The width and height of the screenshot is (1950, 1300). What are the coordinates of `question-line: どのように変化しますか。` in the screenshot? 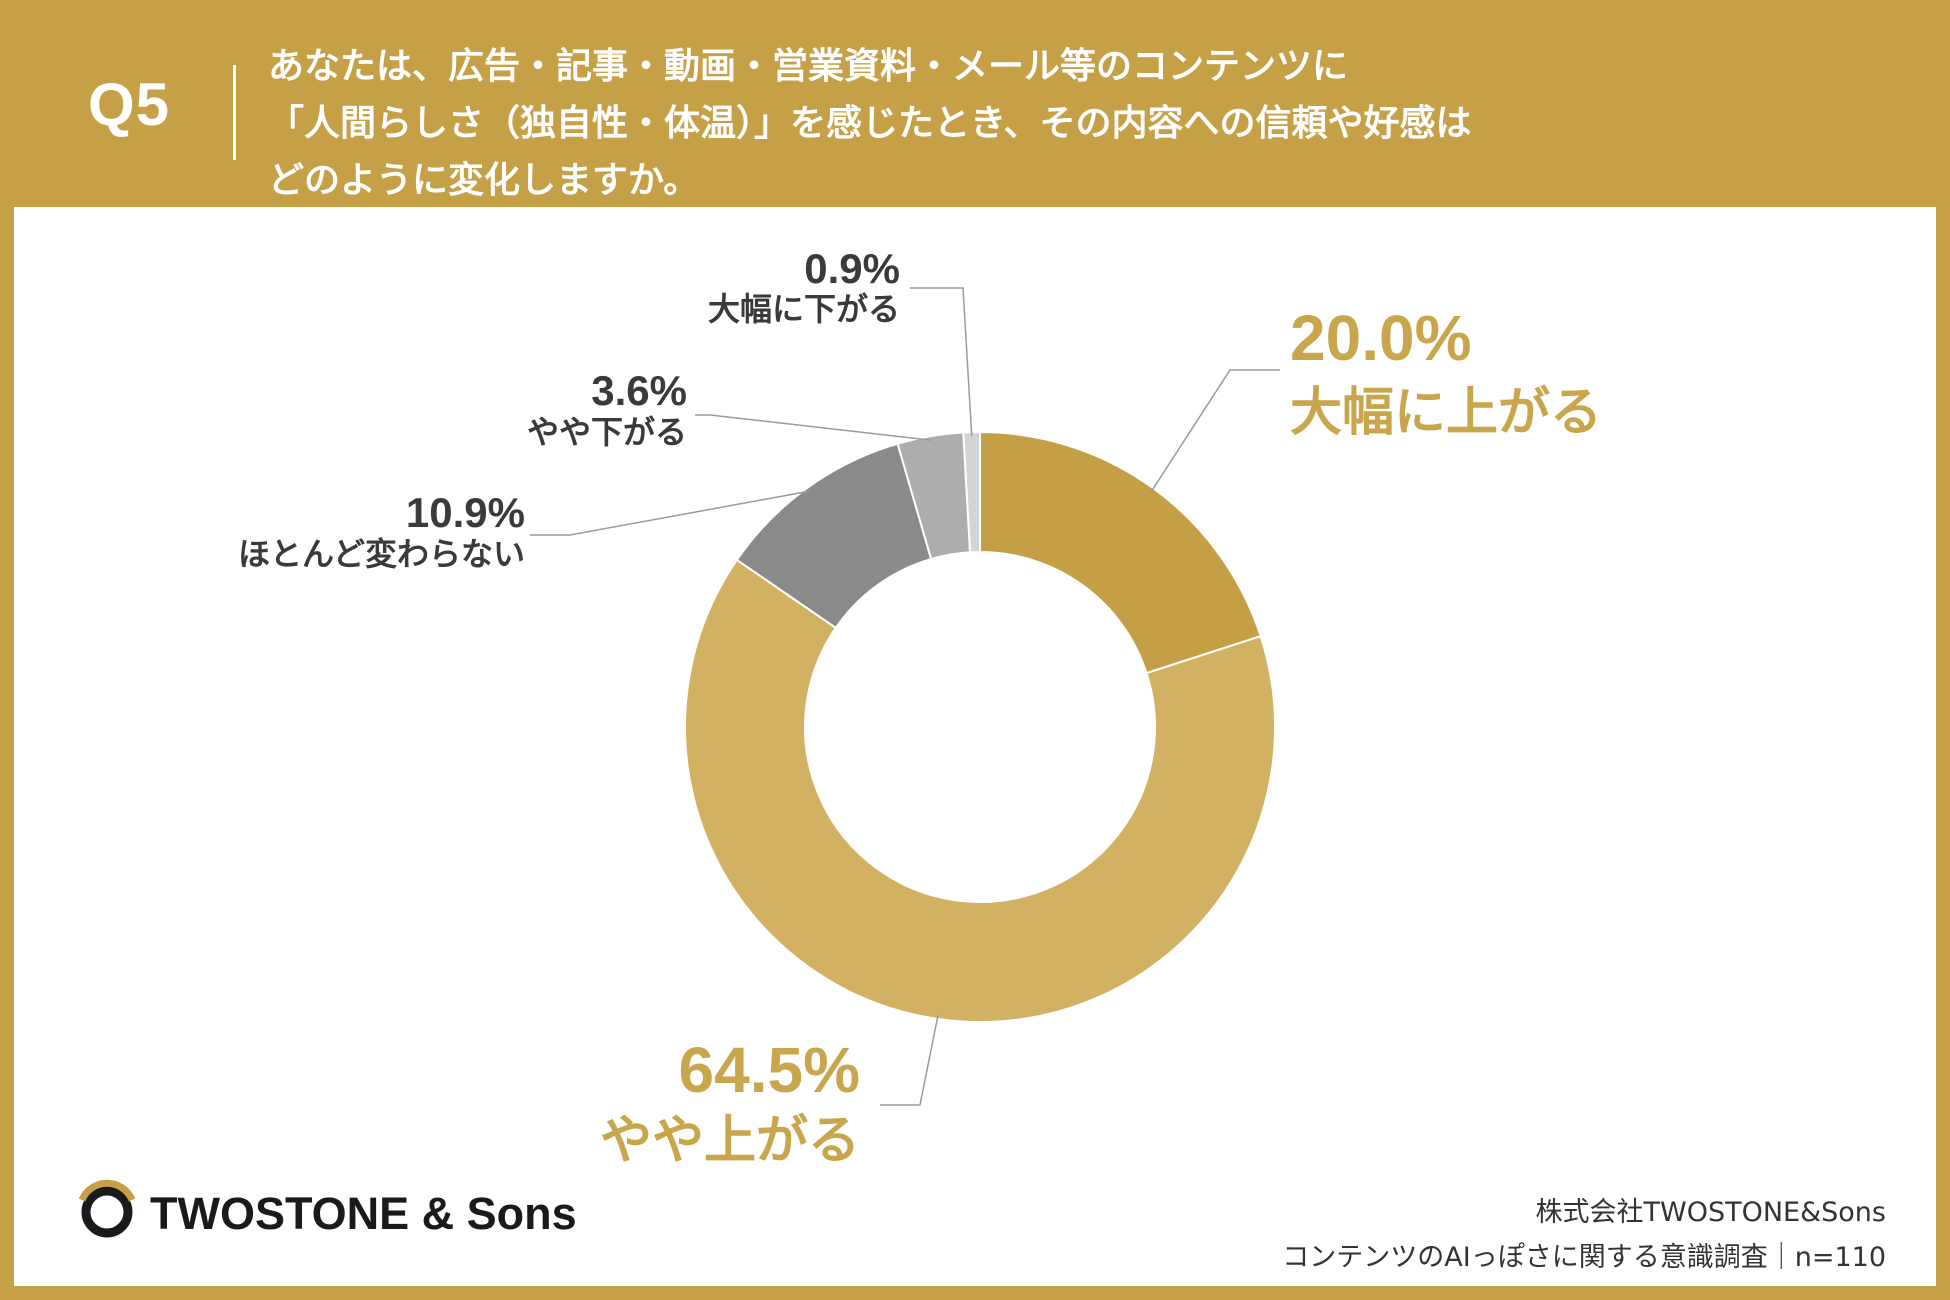 It's located at (484, 180).